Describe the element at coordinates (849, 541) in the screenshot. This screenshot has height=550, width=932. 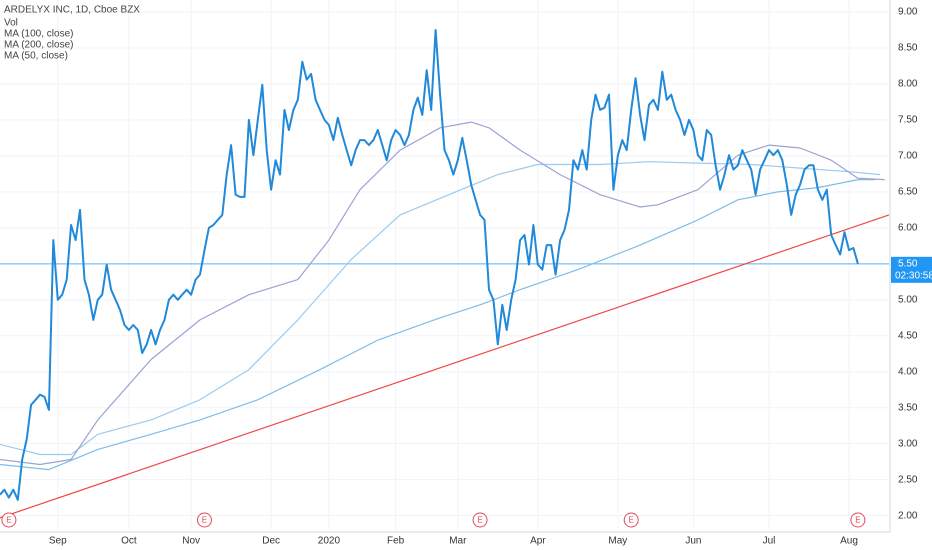
I see `x-tick-label: Aug` at that location.